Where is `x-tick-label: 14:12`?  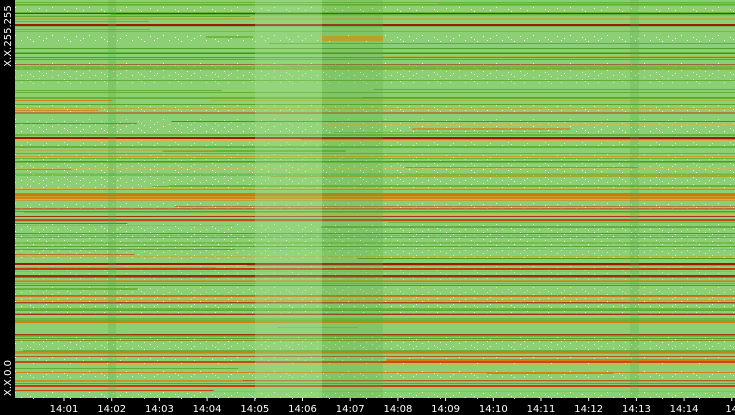
x-tick-label: 14:12 is located at coordinates (588, 409).